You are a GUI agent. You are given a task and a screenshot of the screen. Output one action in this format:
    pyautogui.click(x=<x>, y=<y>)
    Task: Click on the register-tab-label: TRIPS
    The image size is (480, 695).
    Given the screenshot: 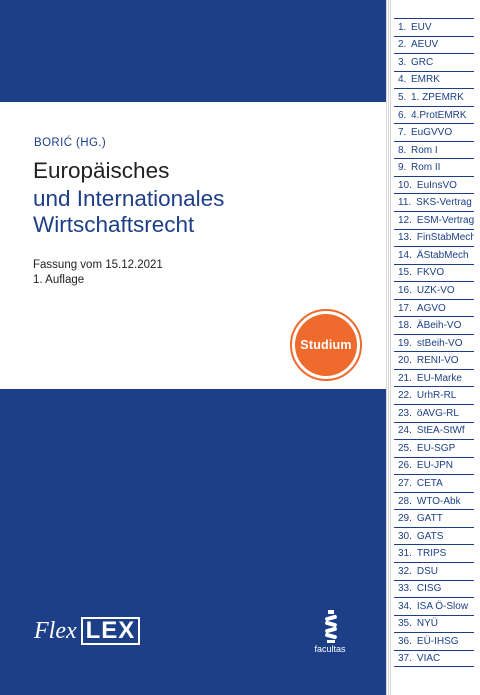 What is the action you would take?
    pyautogui.click(x=431, y=554)
    